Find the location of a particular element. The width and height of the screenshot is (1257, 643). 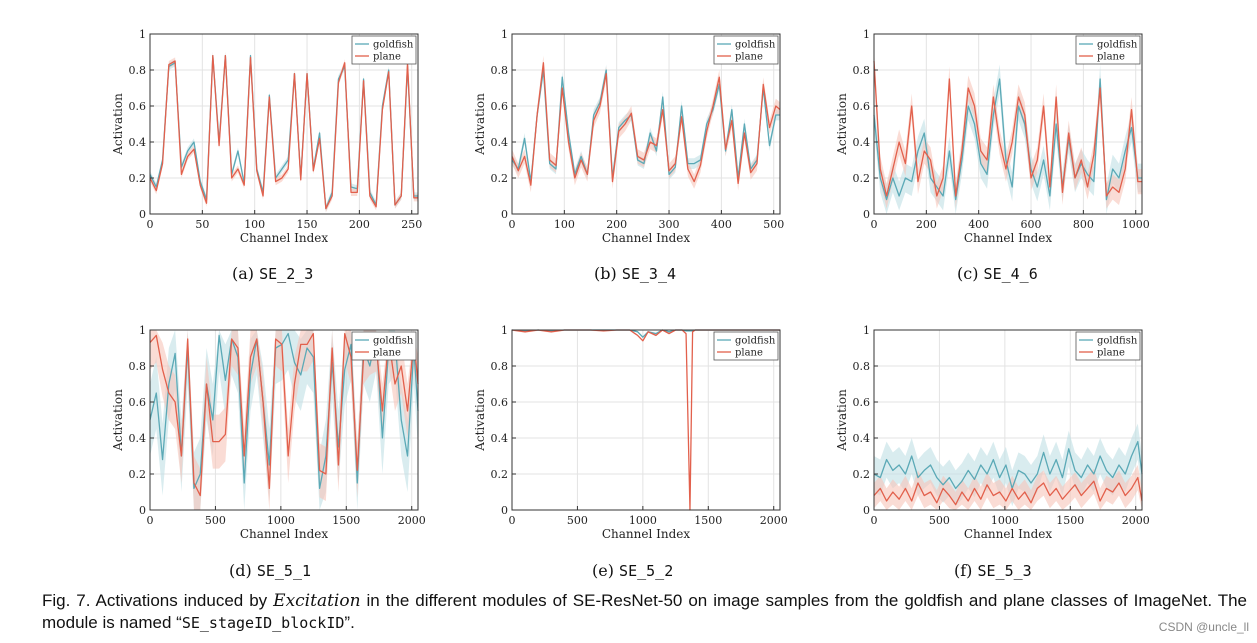

subcaption-e: (e) SE_5_2 is located at coordinates (632, 570).